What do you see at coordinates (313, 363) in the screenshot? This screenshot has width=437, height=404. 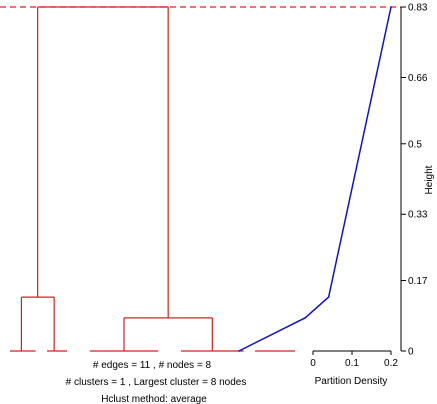 I see `density-tick-label-0: 0` at bounding box center [313, 363].